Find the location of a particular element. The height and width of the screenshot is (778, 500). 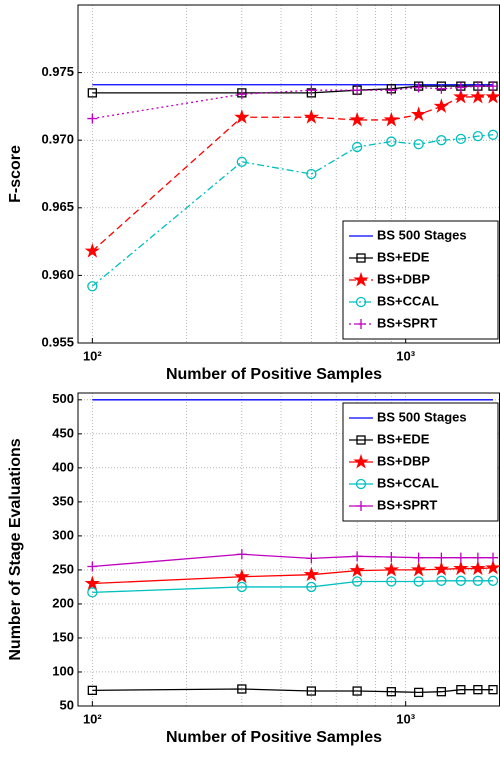

x-axis-title: Number of Positive Samples is located at coordinates (274, 374).